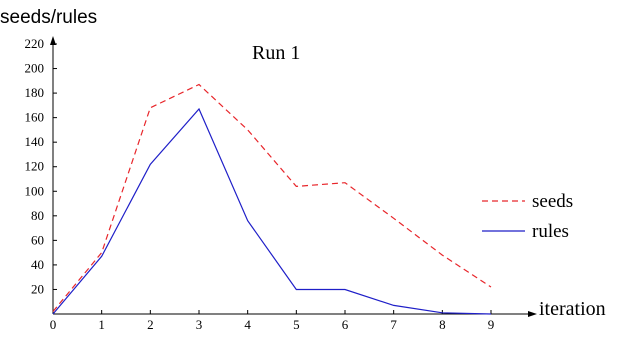 This screenshot has height=337, width=617. What do you see at coordinates (276, 53) in the screenshot?
I see `chart-title: Run 1` at bounding box center [276, 53].